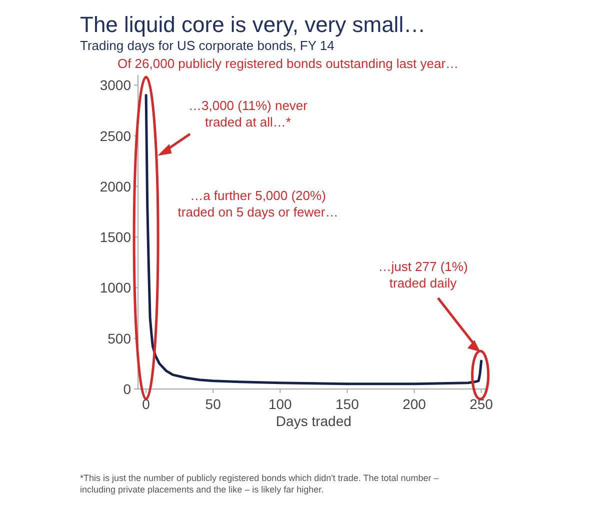  Describe the element at coordinates (348, 404) in the screenshot. I see `x-tick-label: 150` at that location.